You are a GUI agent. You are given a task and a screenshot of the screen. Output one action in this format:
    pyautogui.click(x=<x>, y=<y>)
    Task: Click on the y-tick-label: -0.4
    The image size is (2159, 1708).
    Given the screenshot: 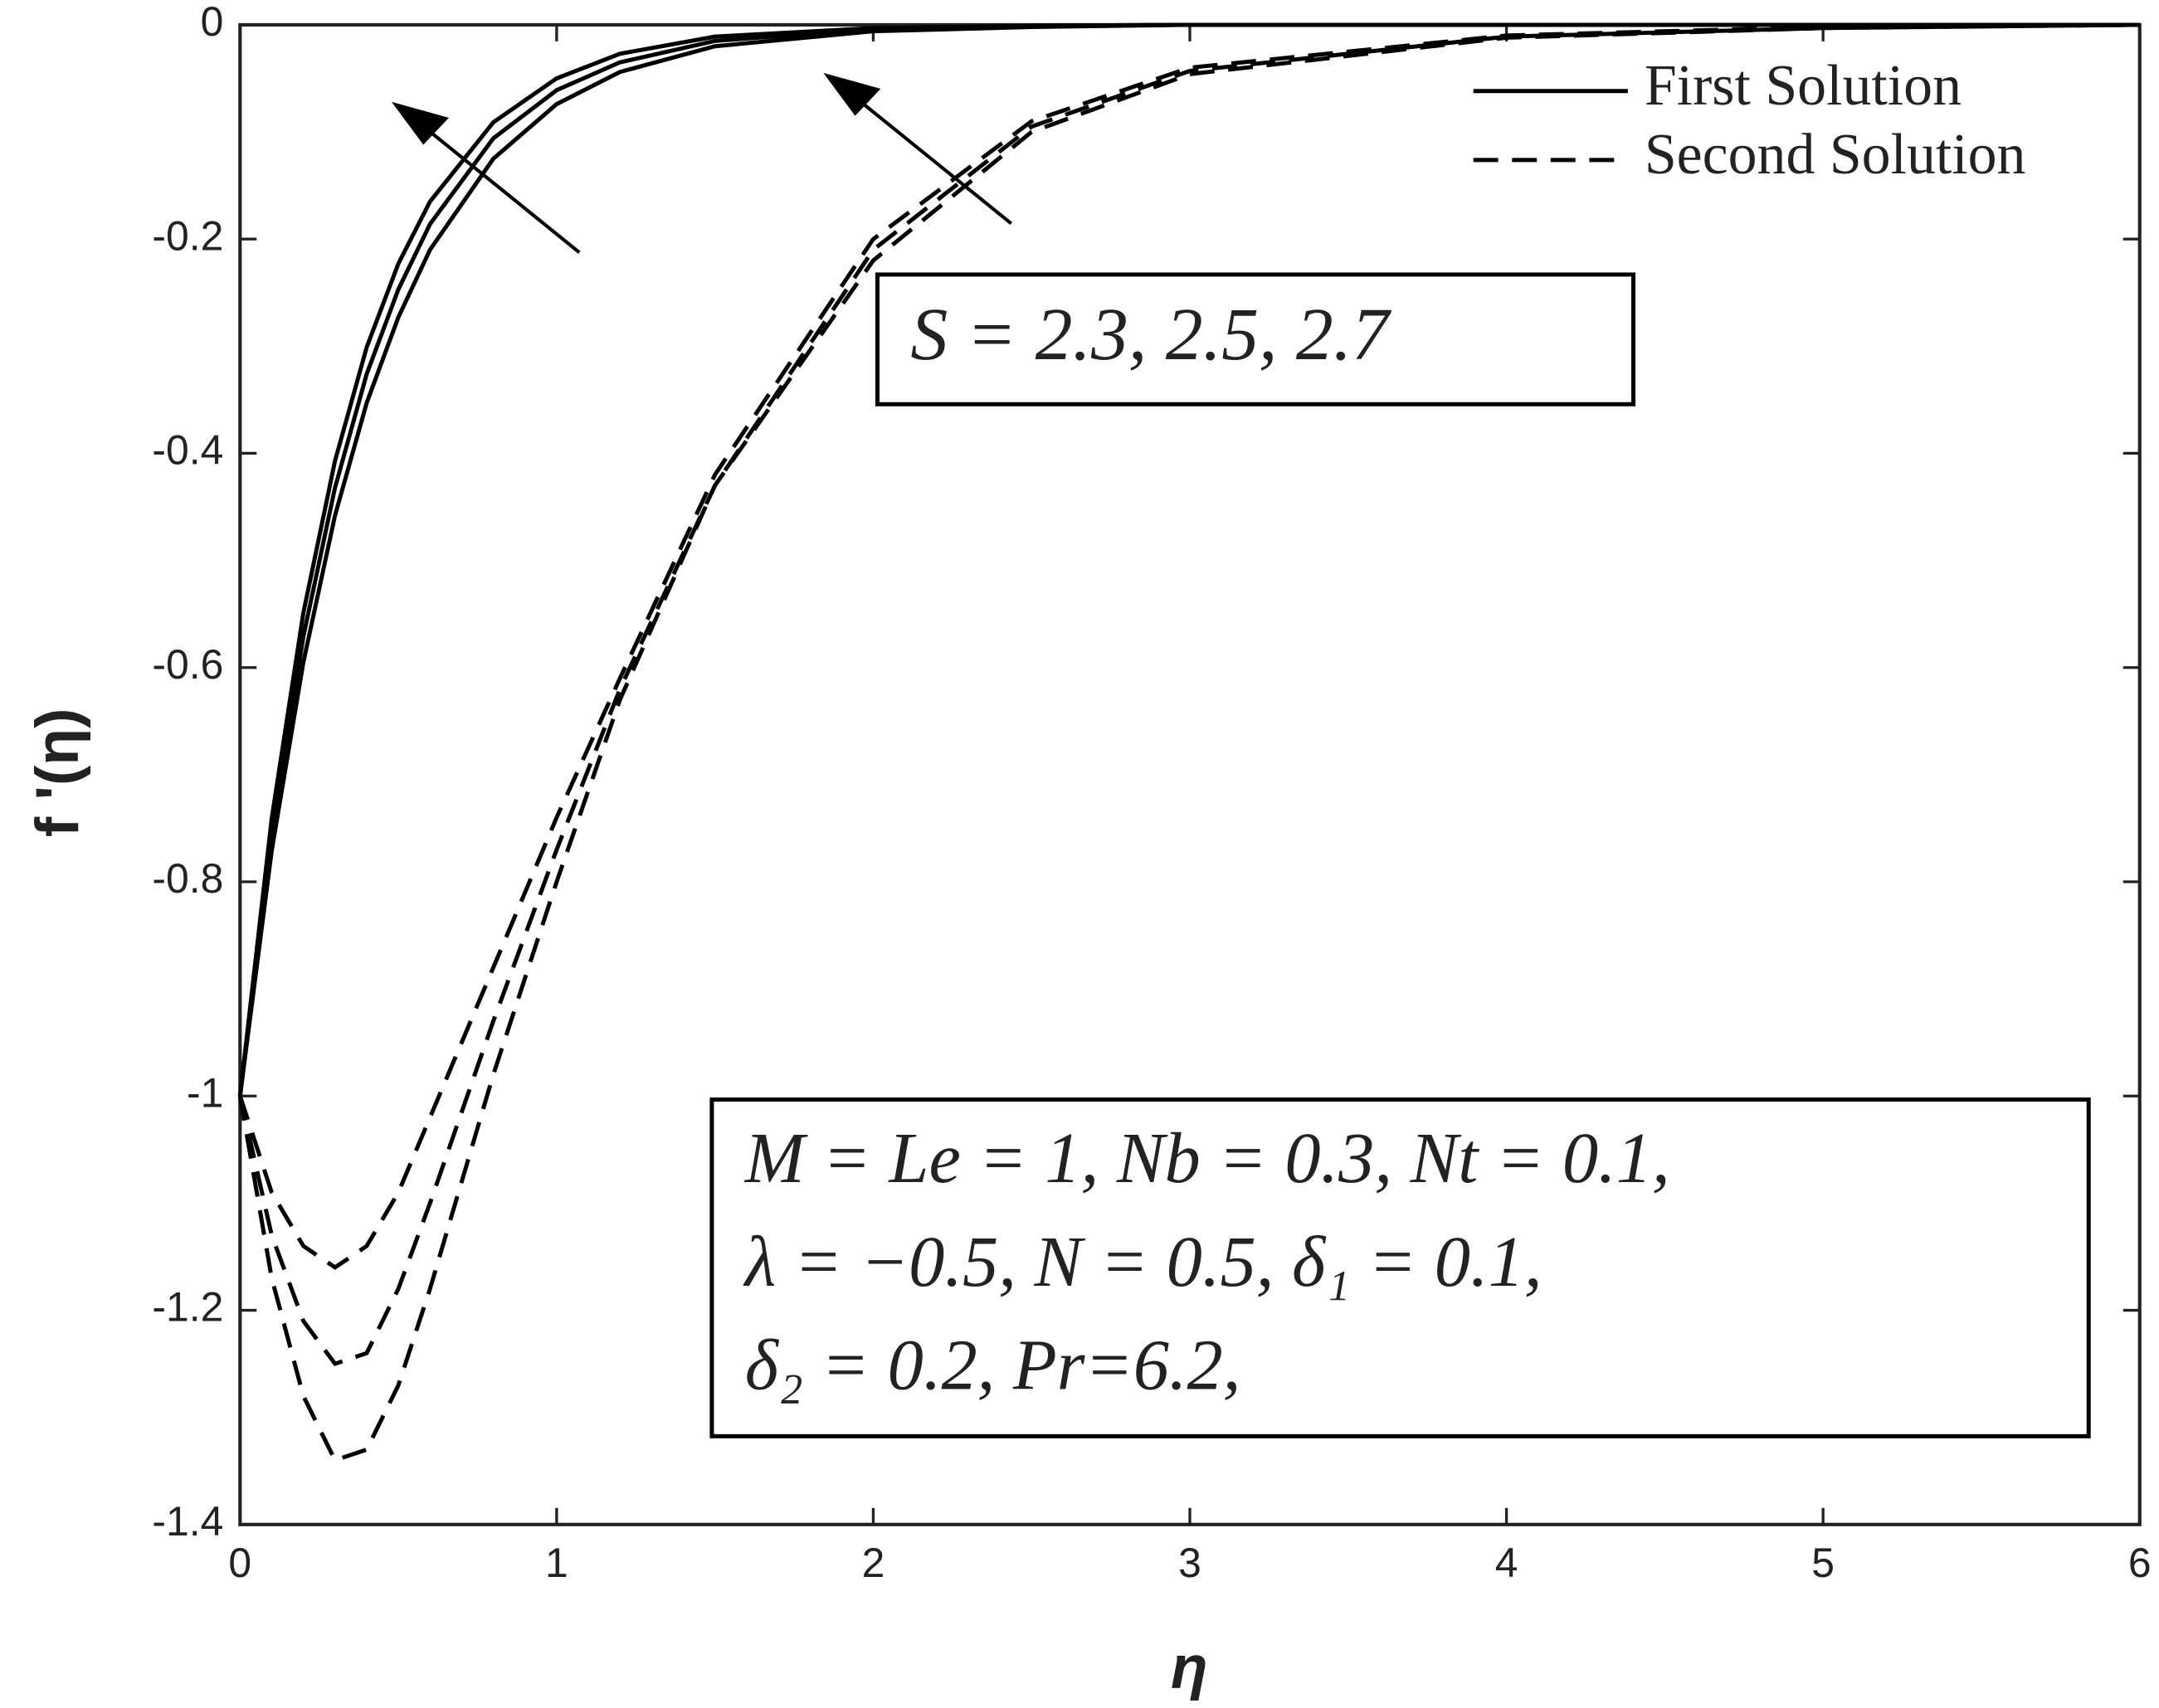 What is the action you would take?
    pyautogui.click(x=188, y=450)
    